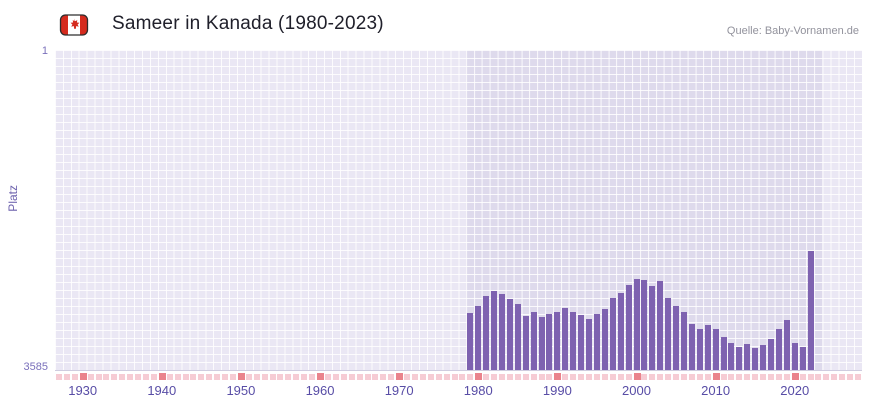 The width and height of the screenshot is (873, 412). Describe the element at coordinates (74, 25) in the screenshot. I see `canada-flag-icon` at that location.